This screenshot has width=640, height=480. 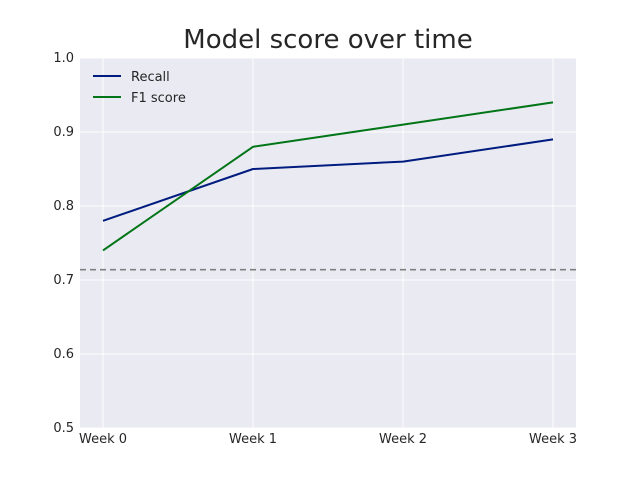 What do you see at coordinates (103, 439) in the screenshot?
I see `x-tick-label: Week 0` at bounding box center [103, 439].